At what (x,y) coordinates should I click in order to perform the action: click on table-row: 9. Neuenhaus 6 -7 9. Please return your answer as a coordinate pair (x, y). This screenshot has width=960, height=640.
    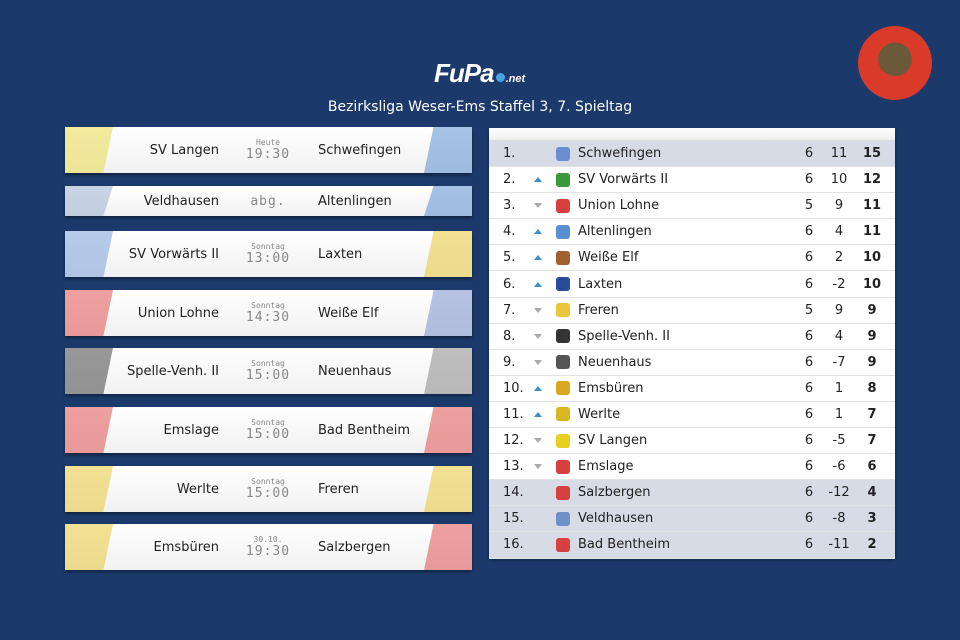
    Looking at the image, I should click on (692, 363).